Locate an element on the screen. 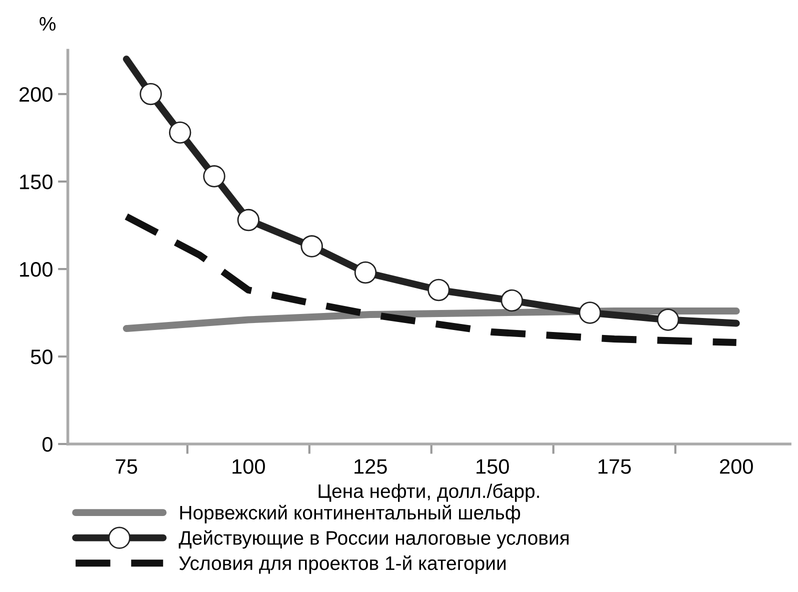  y-tick-label: 200 is located at coordinates (36, 94).